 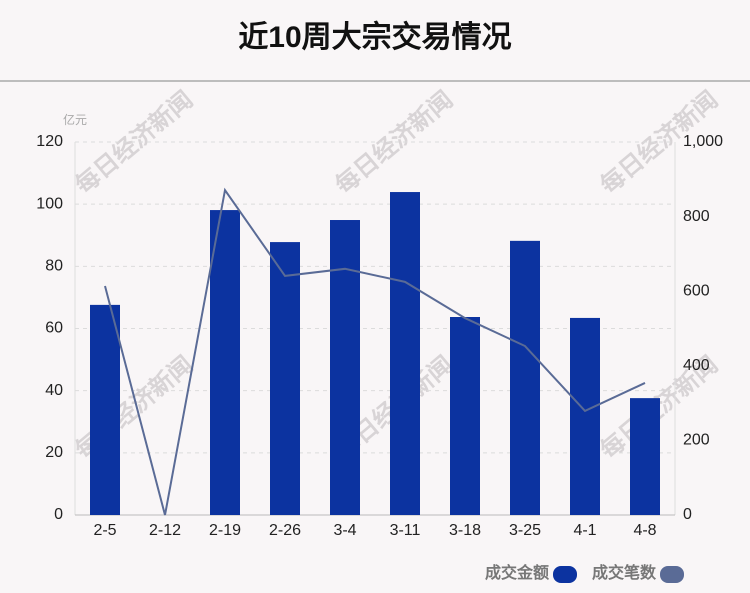 I want to click on y2-tick-label: 1,000, so click(x=703, y=141).